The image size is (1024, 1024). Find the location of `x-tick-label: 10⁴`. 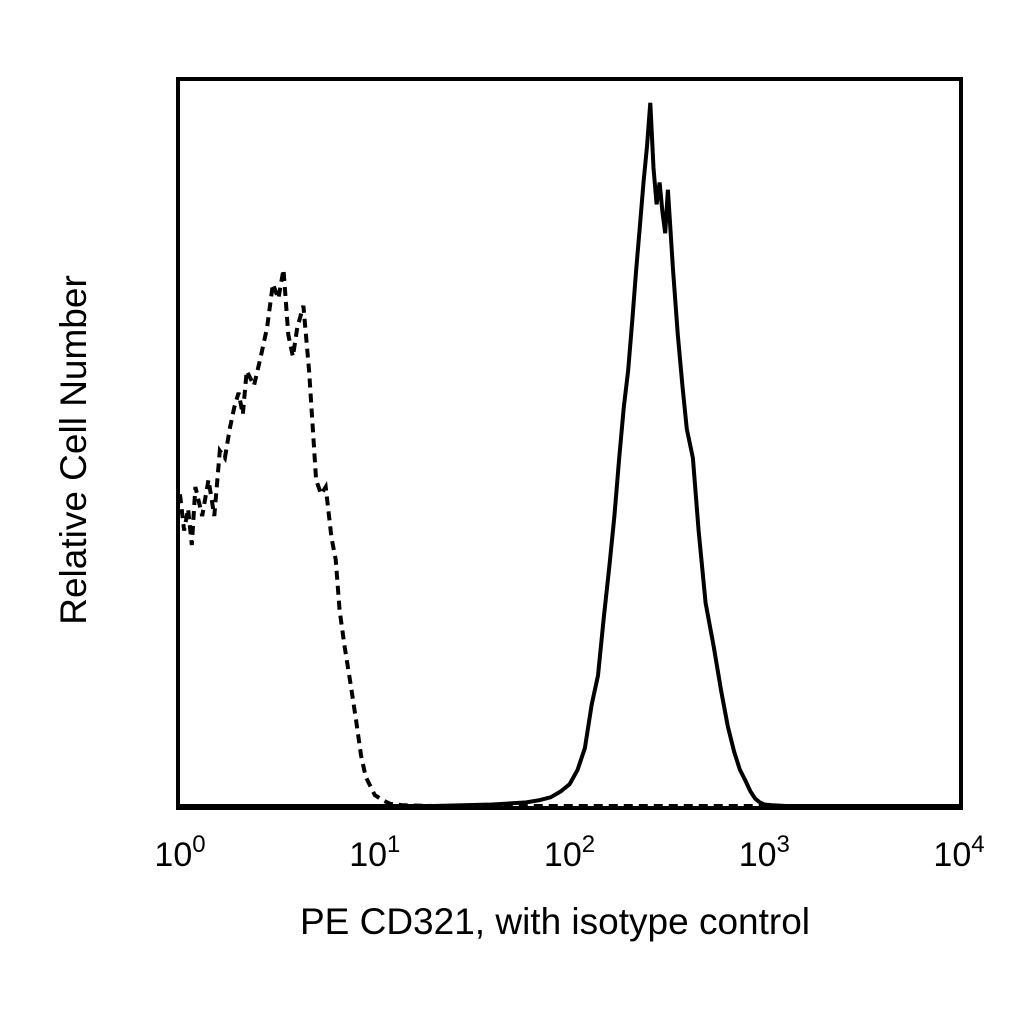

x-tick-label: 10⁴ is located at coordinates (958, 852).